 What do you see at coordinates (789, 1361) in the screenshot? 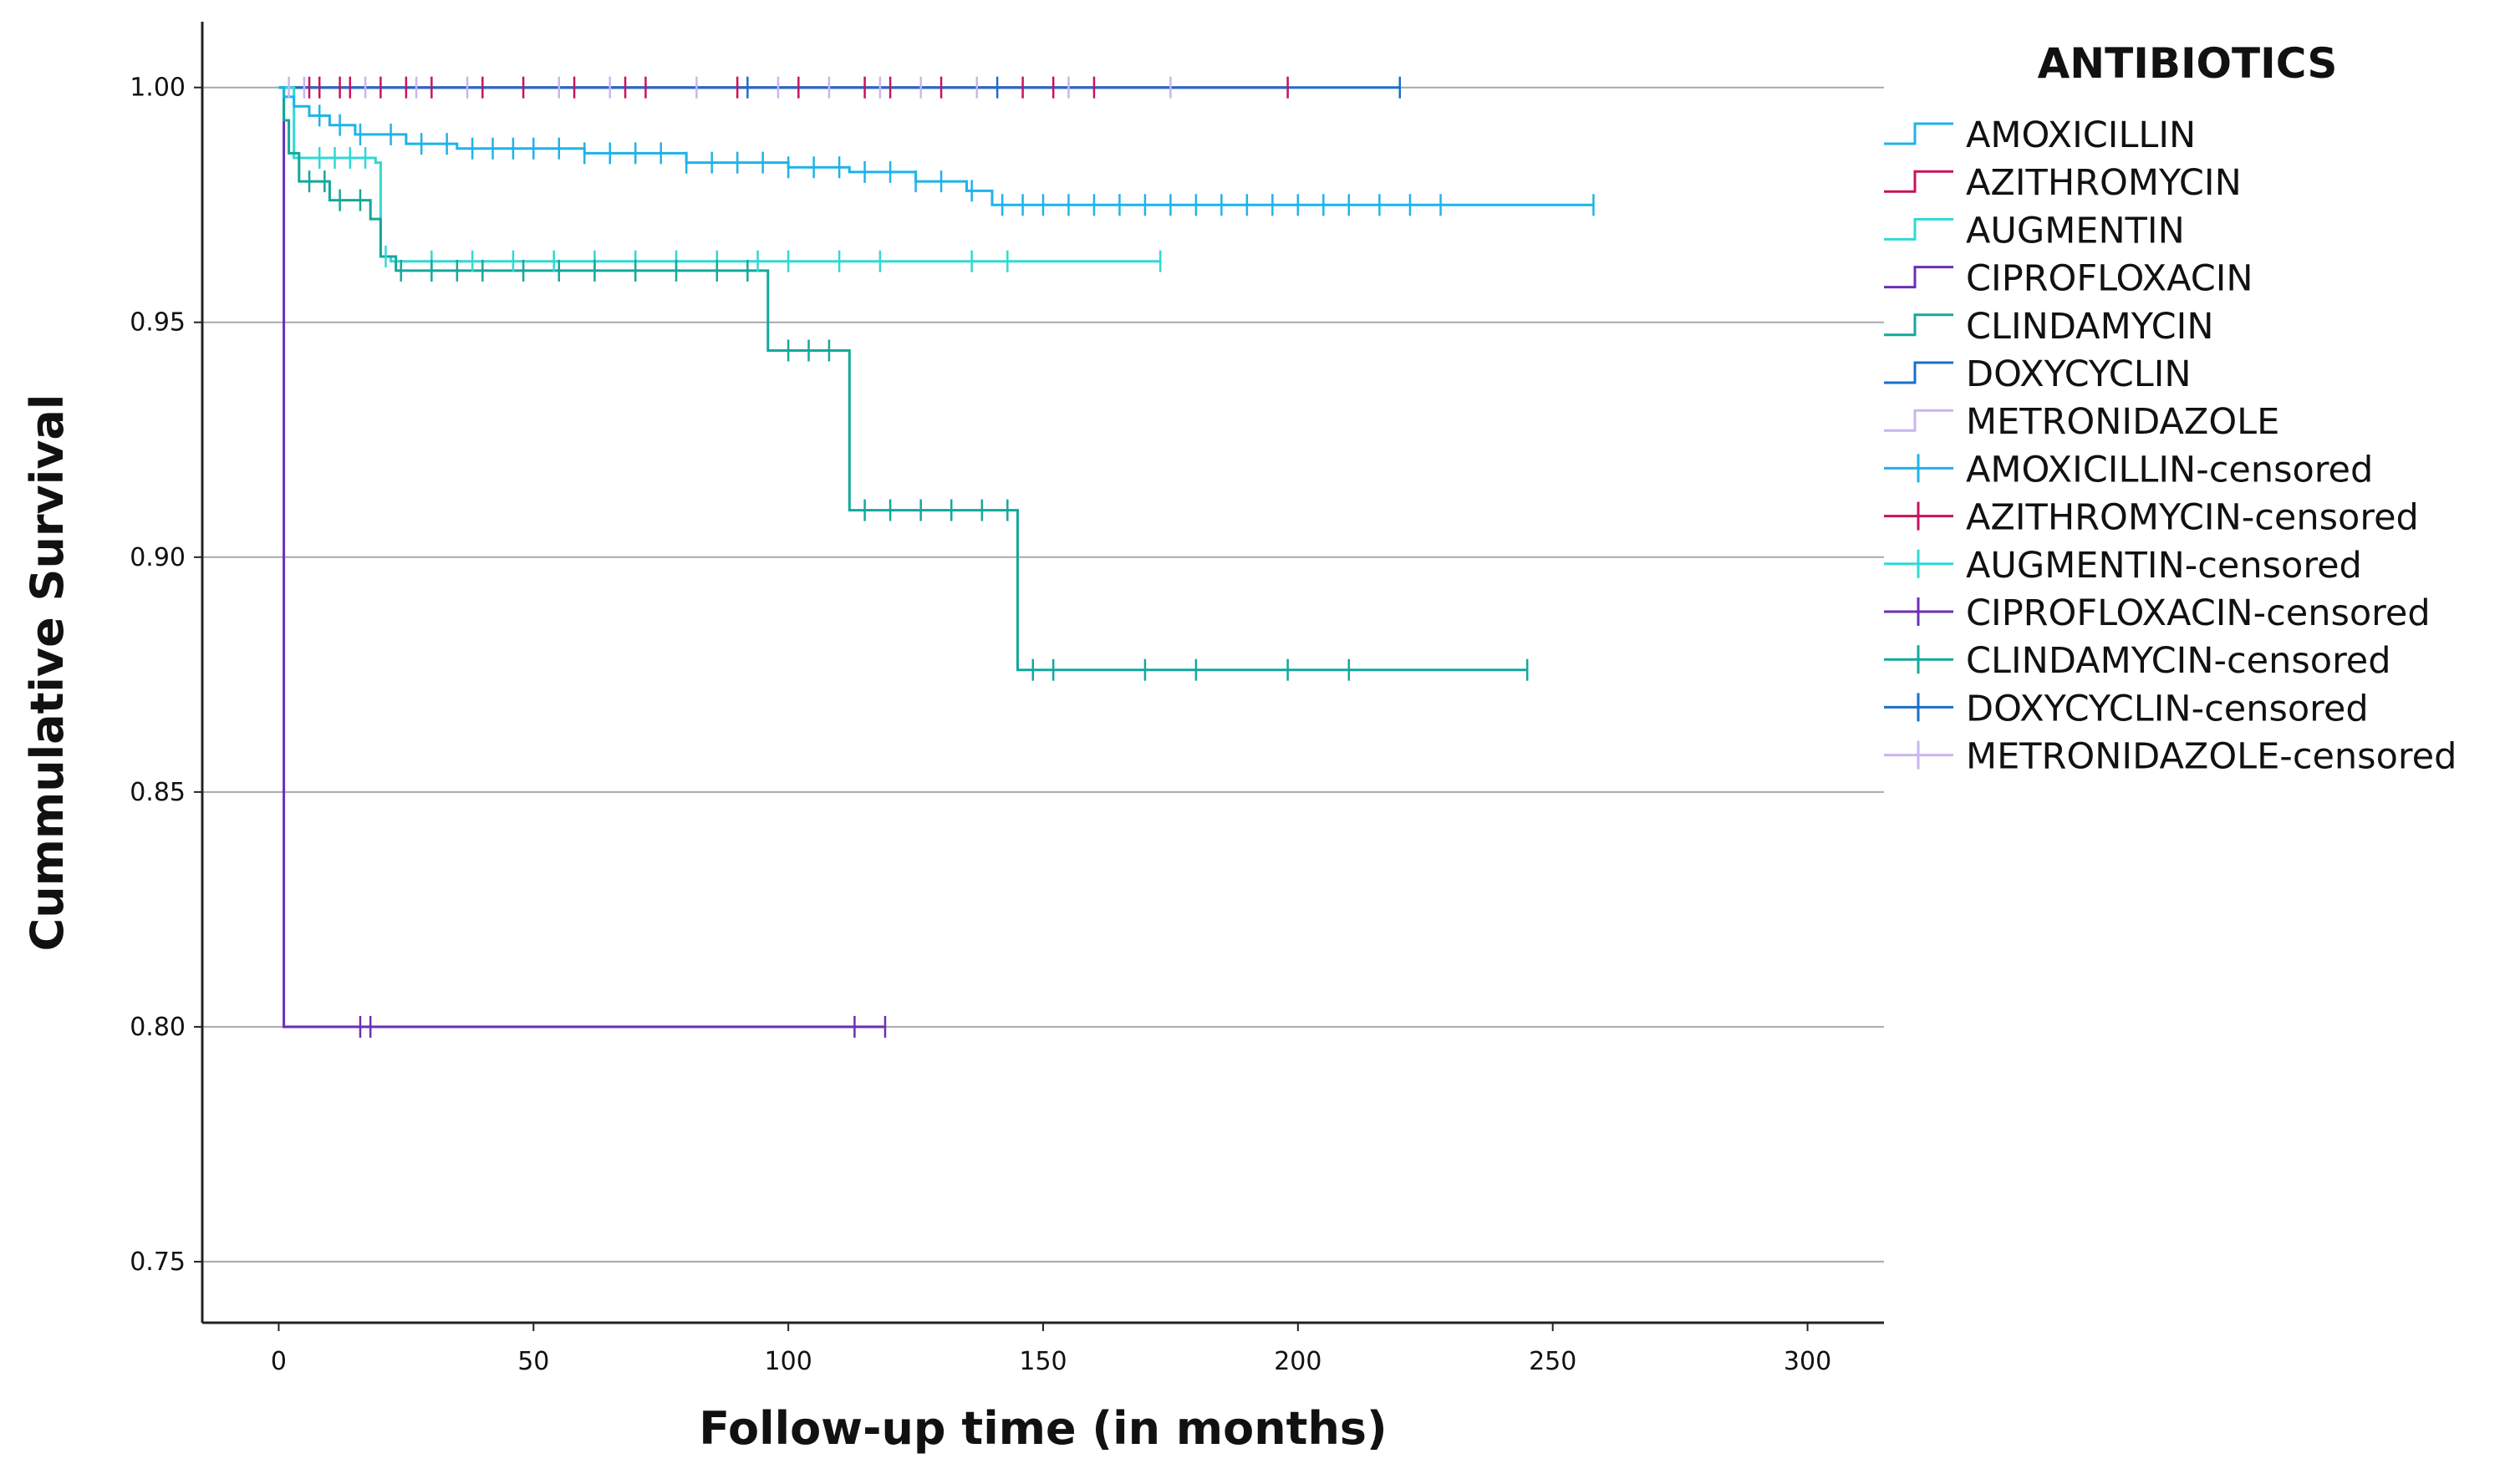
I see `x-tick-label: 100` at bounding box center [789, 1361].